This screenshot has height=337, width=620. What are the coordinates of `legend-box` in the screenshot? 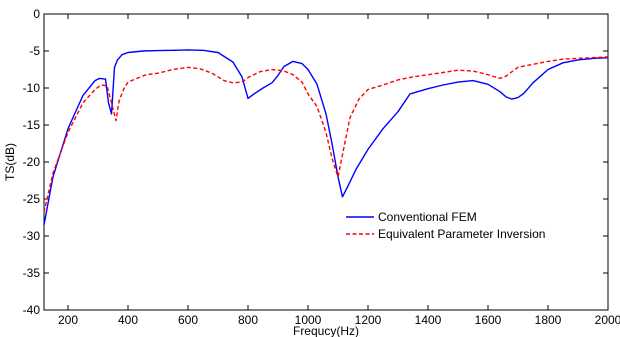 It's located at (471, 226).